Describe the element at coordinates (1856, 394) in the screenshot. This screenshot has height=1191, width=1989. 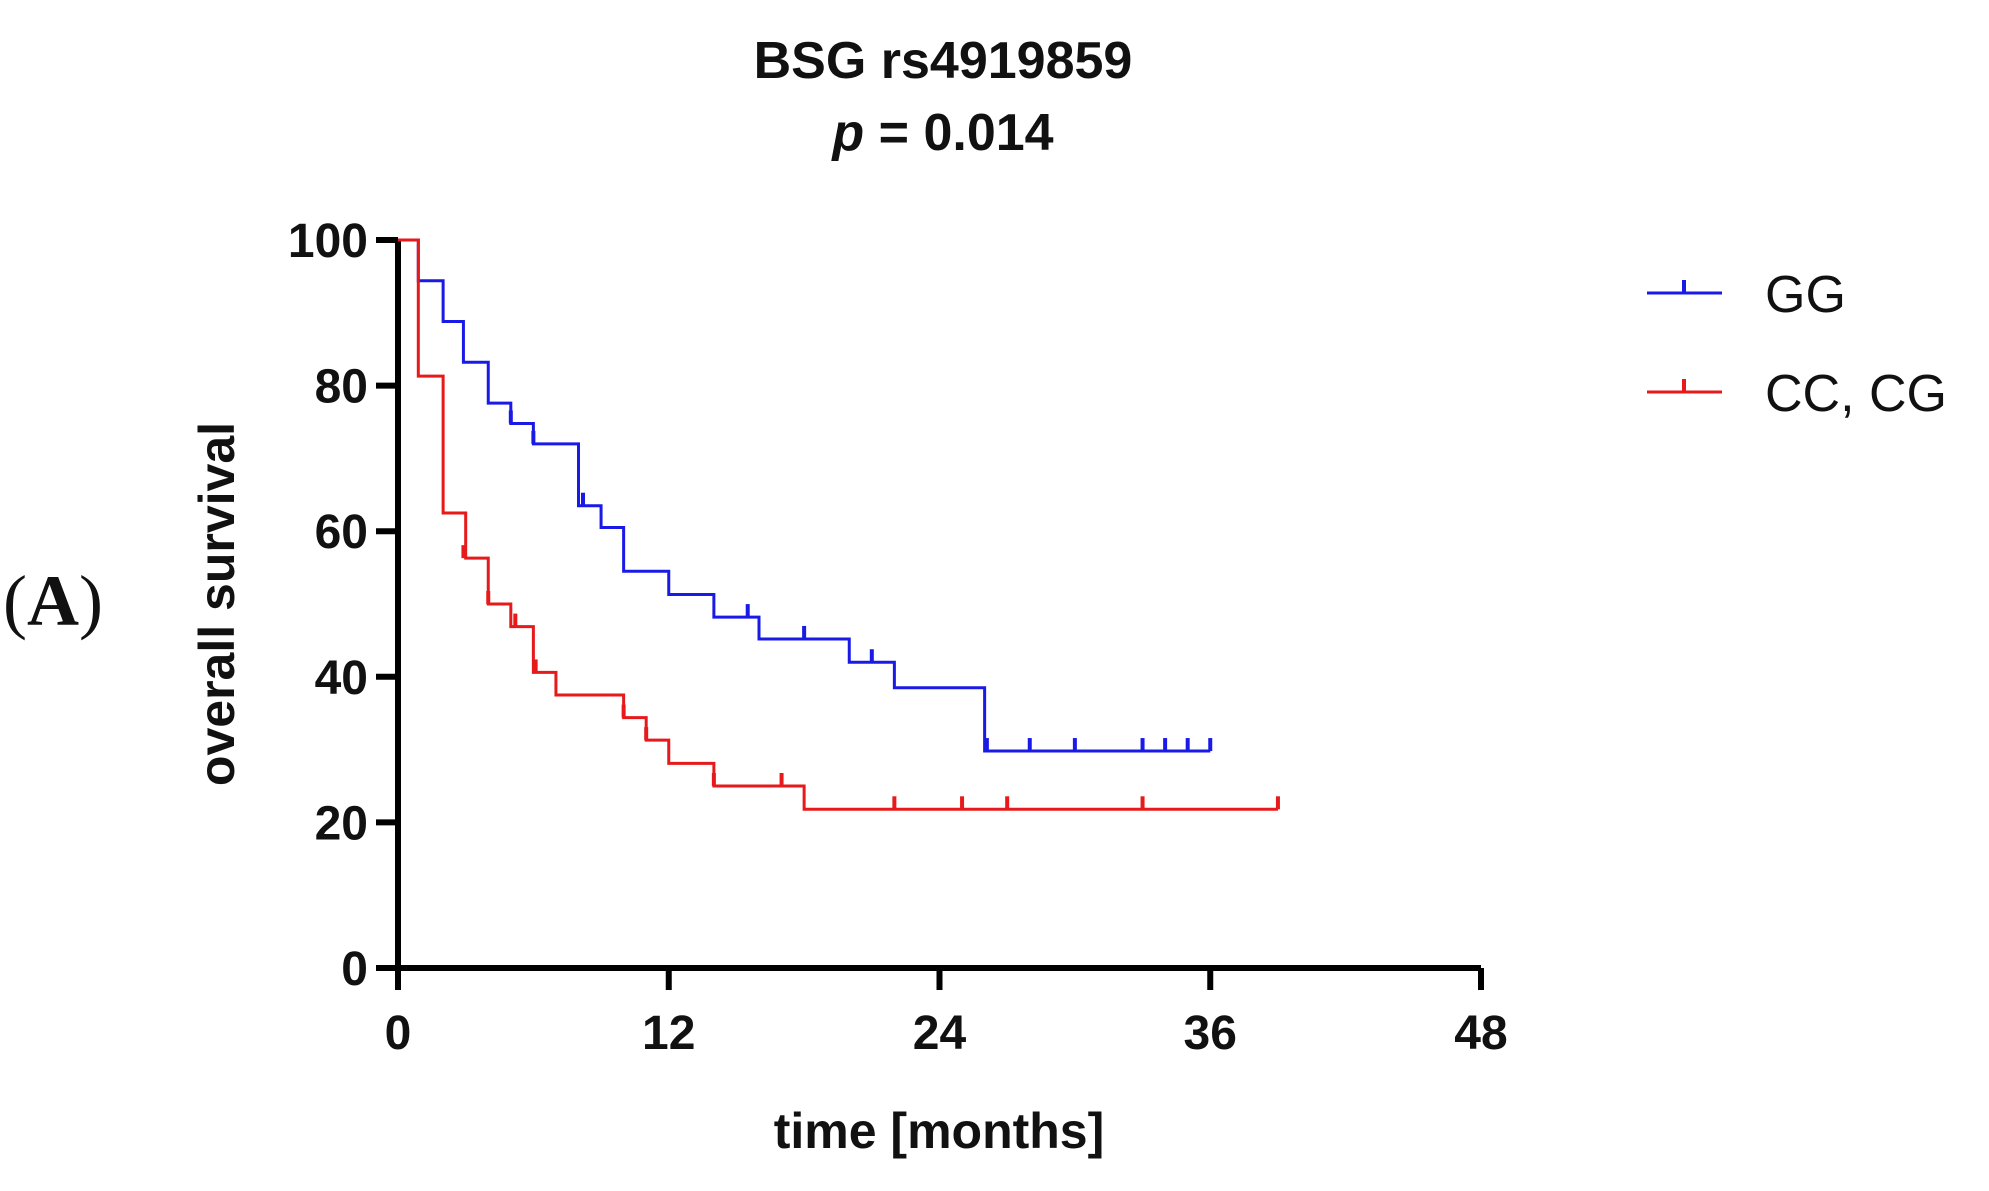
I see `legend-label-cc-cg: CC, CG` at that location.